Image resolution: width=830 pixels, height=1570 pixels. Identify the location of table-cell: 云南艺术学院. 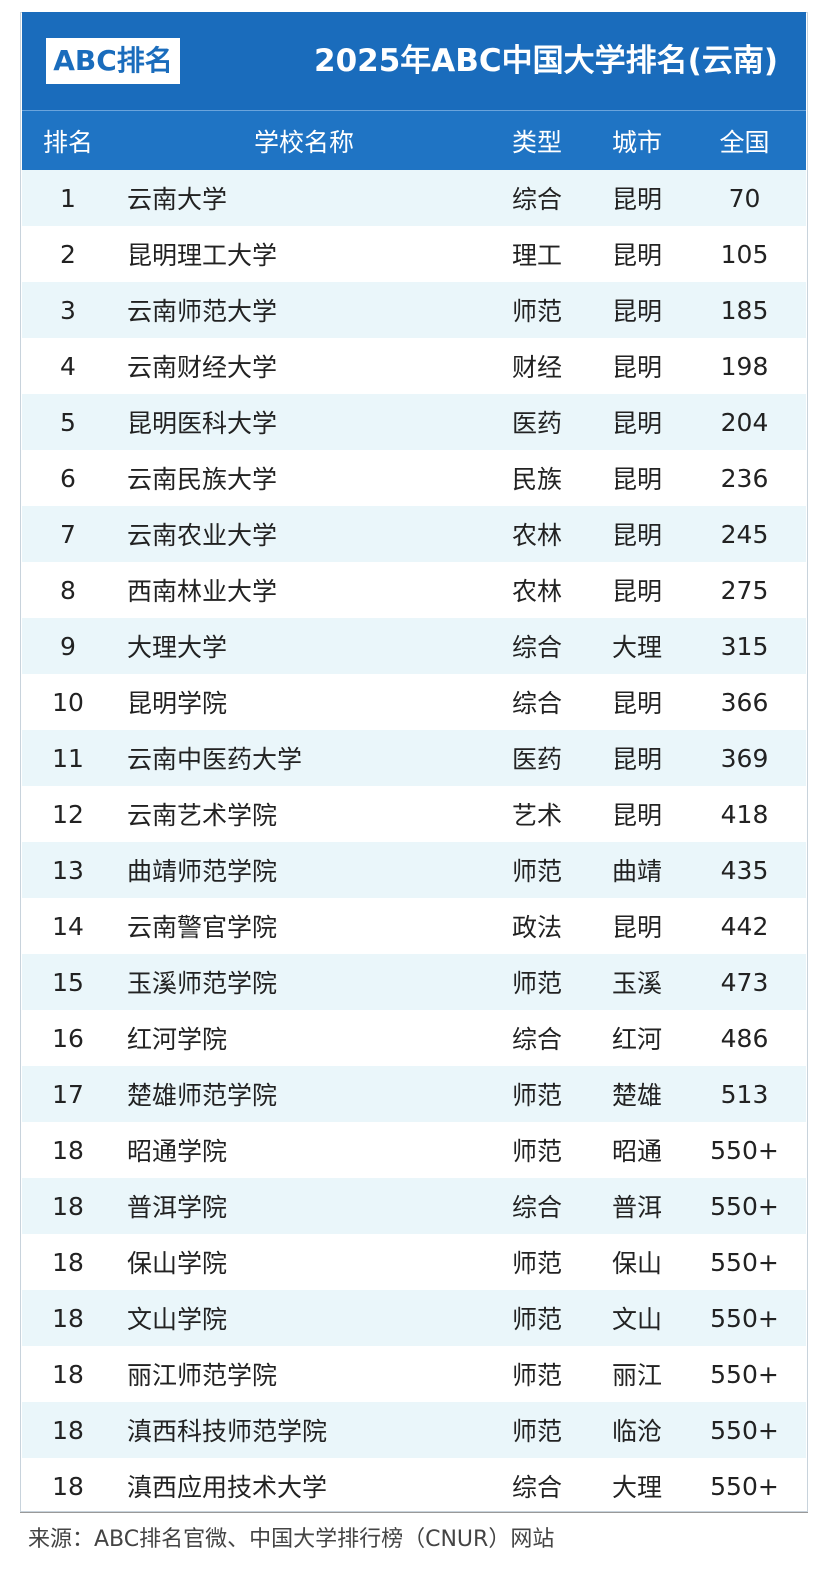
(202, 815).